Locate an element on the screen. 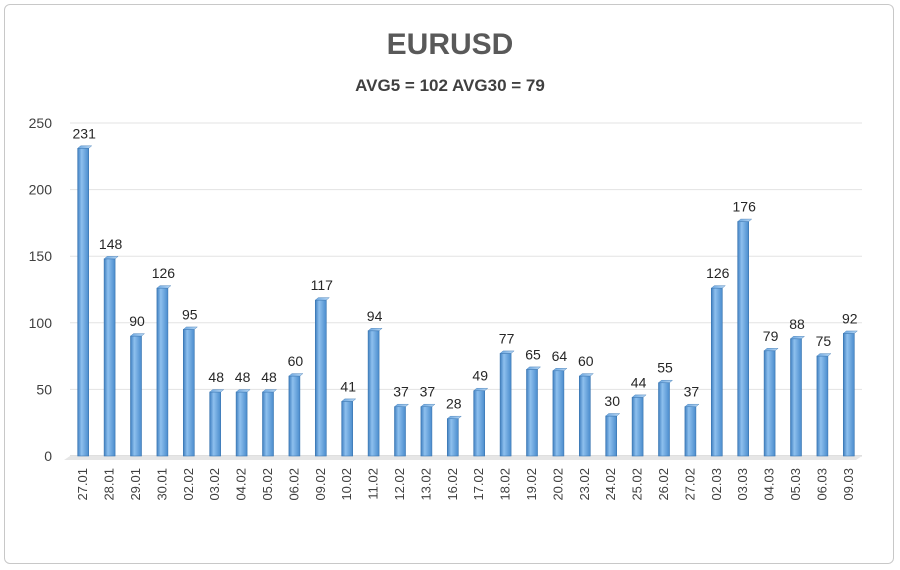 This screenshot has height=570, width=900. data-label: 77 is located at coordinates (507, 338).